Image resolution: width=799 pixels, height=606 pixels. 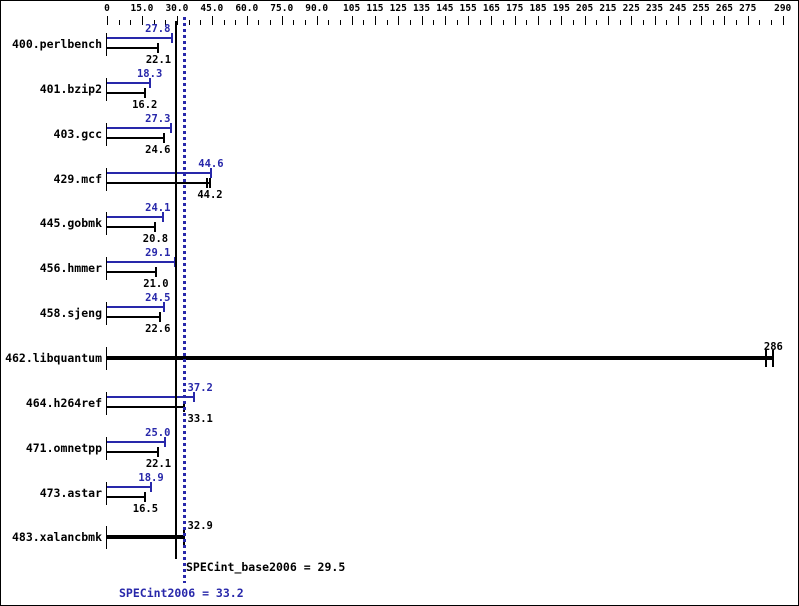 What do you see at coordinates (176, 290) in the screenshot?
I see `base-mean-line` at bounding box center [176, 290].